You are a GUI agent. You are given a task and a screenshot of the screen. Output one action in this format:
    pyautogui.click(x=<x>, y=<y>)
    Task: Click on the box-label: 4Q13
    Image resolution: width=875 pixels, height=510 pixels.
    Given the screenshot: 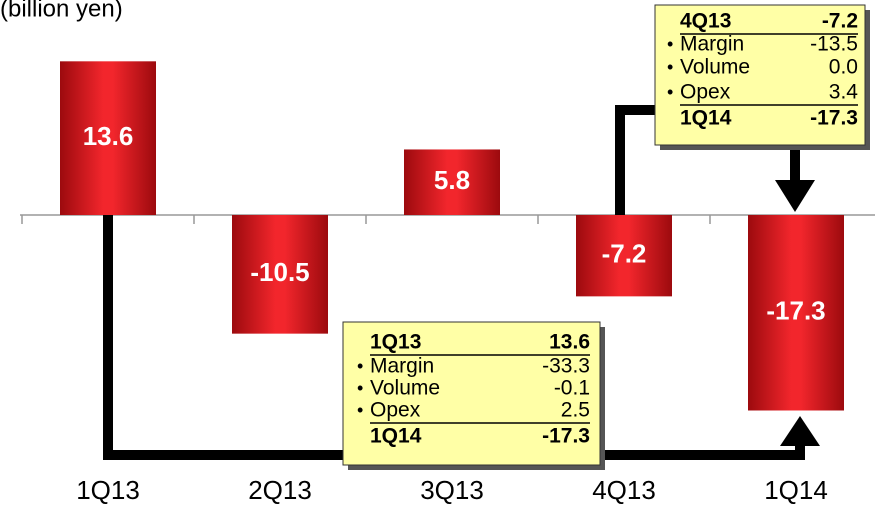 What is the action you would take?
    pyautogui.click(x=705, y=21)
    